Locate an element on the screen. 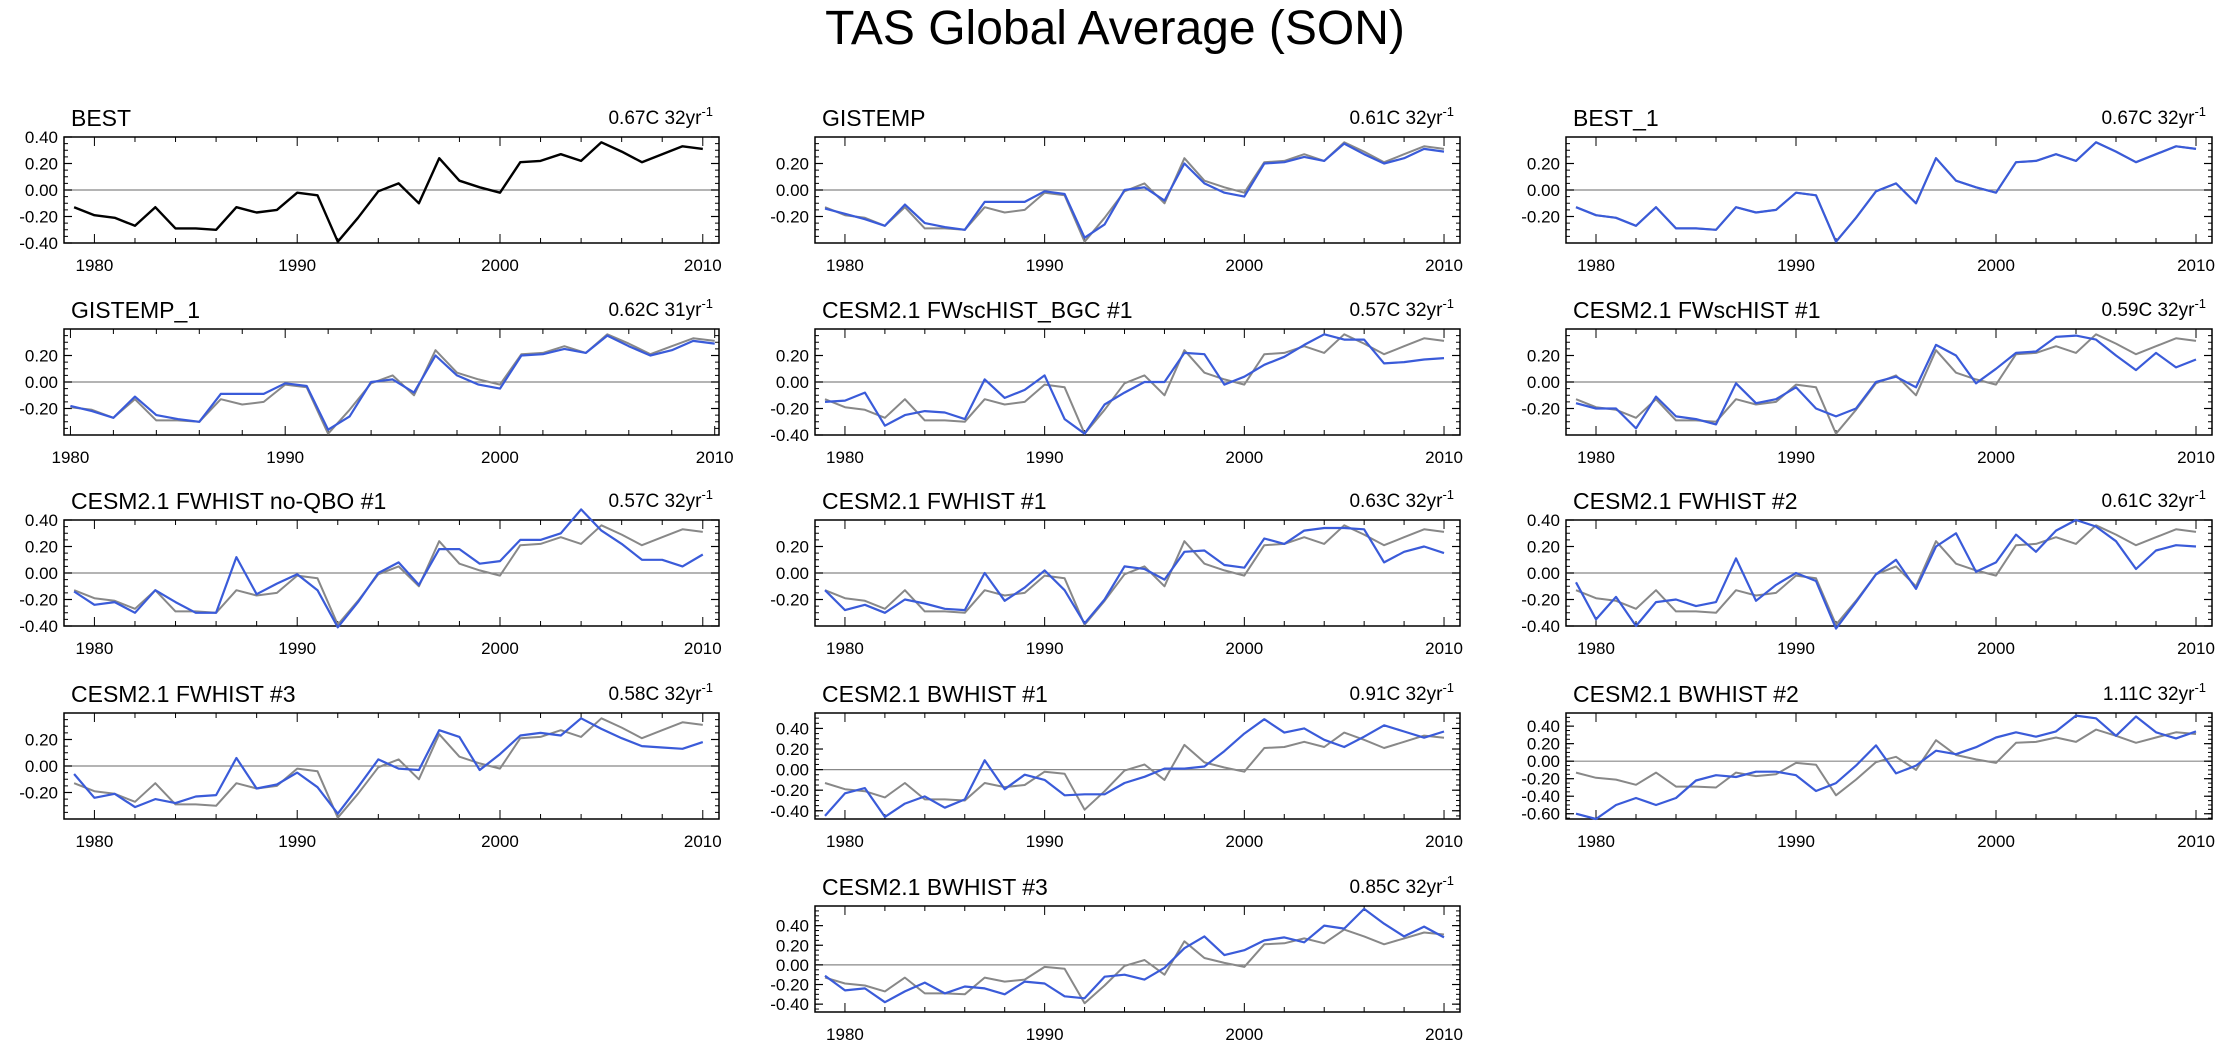 The image size is (2230, 1057). panel-title: CESM2.1 FWHIST #2 is located at coordinates (1685, 501).